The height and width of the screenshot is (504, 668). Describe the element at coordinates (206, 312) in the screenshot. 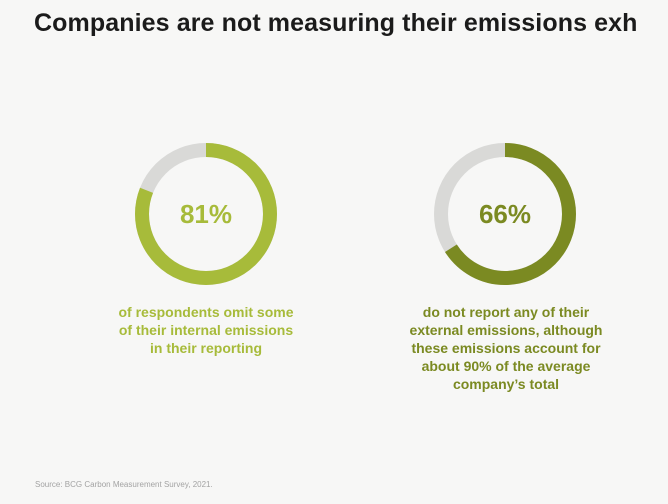

I see `caption-line: of respondents omit some` at that location.